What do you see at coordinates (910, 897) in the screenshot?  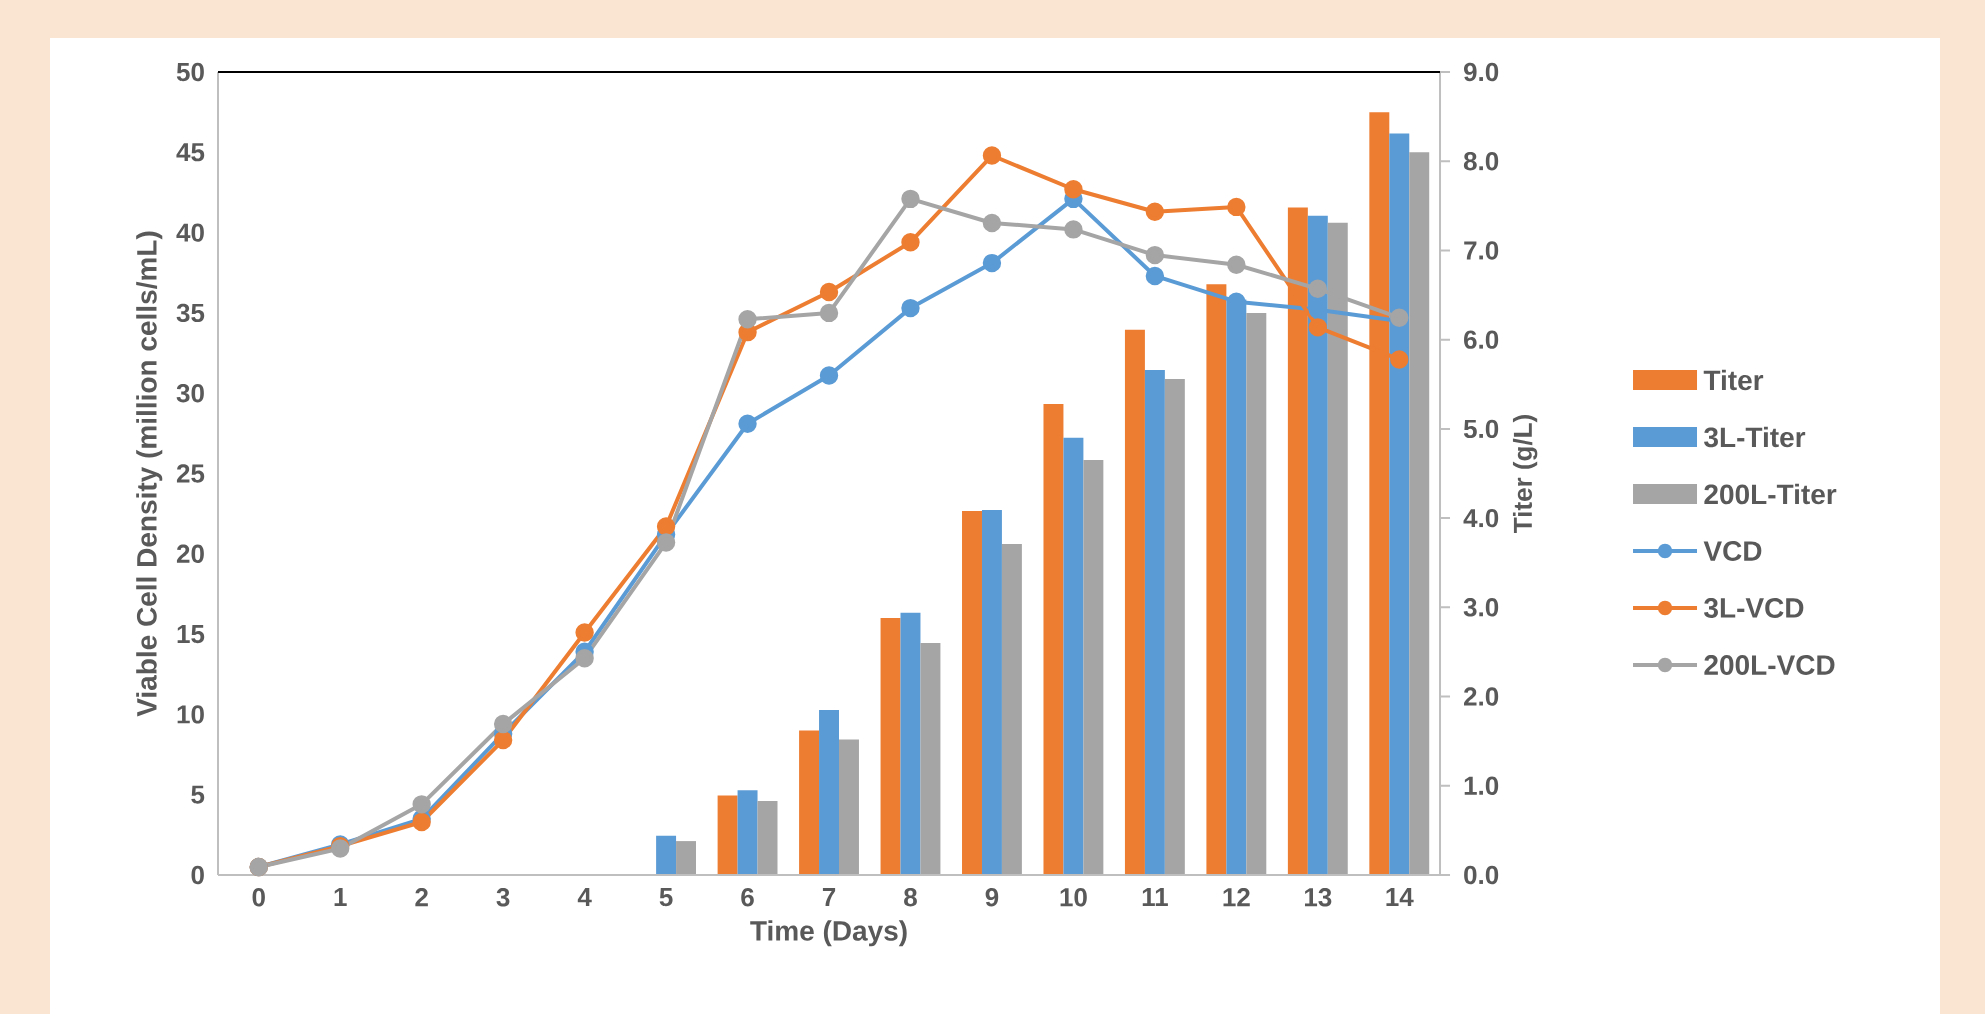 I see `x-tick-label: 8` at bounding box center [910, 897].